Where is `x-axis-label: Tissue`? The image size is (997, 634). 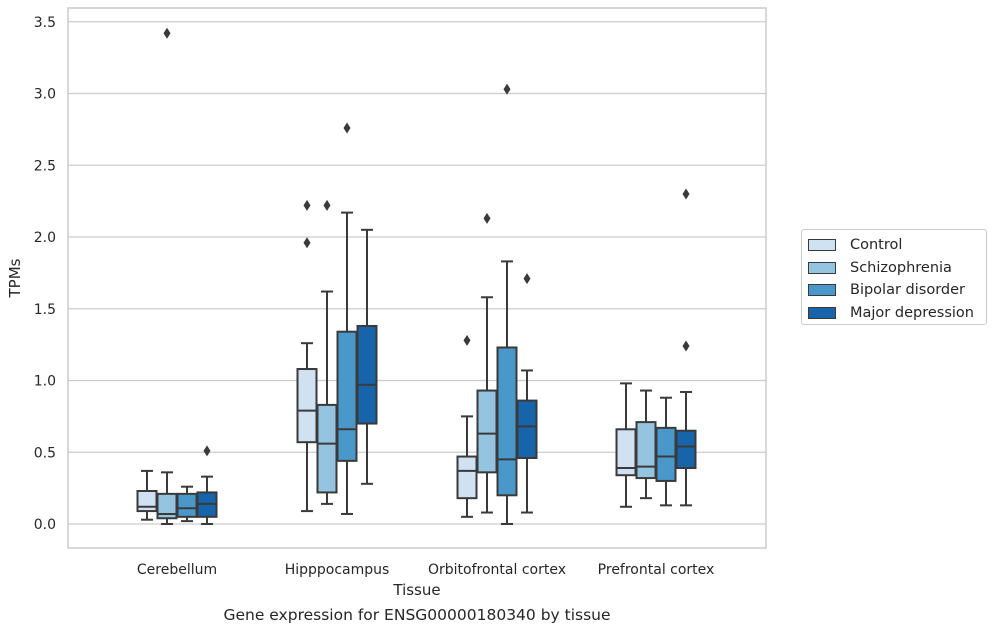 x-axis-label: Tissue is located at coordinates (416, 590).